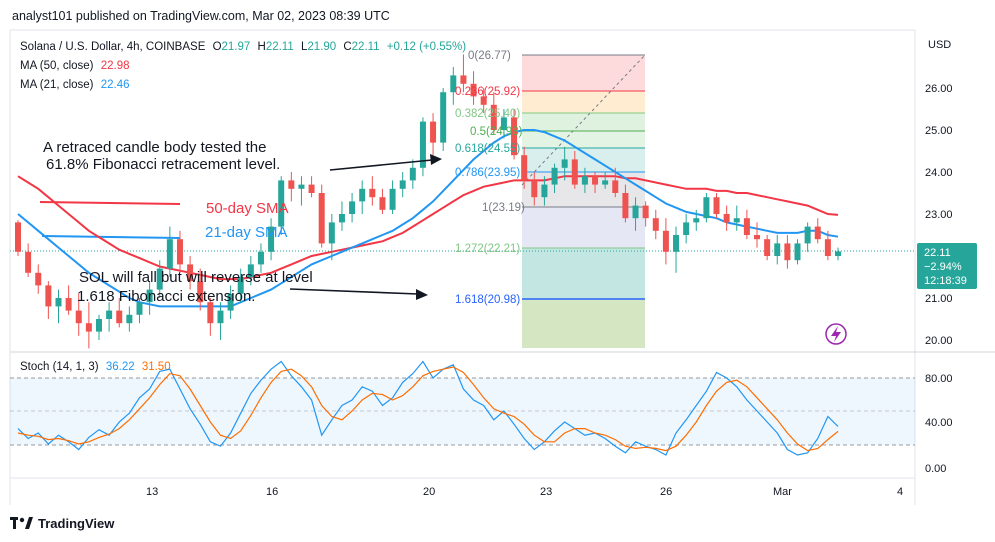  What do you see at coordinates (21, 523) in the screenshot?
I see `tradingview-logo-icon` at bounding box center [21, 523].